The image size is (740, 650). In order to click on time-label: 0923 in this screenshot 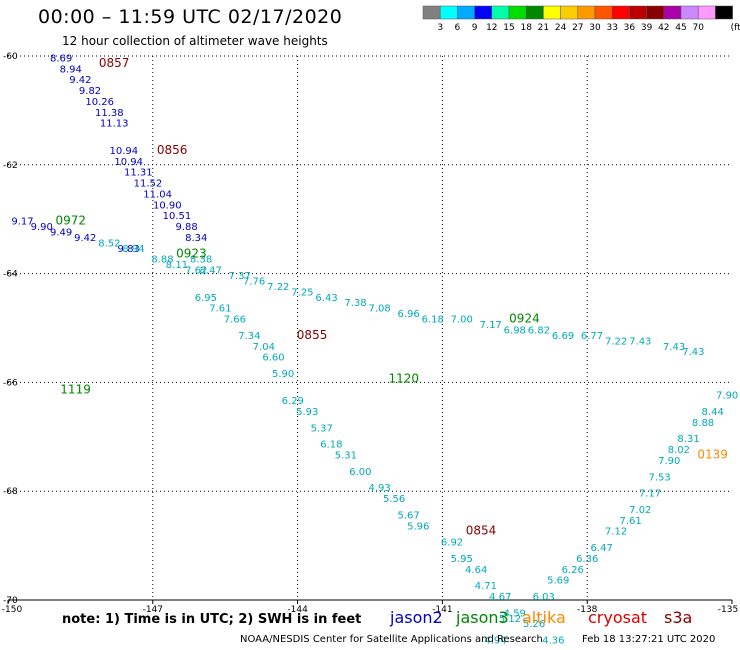, I will do `click(191, 253)`.